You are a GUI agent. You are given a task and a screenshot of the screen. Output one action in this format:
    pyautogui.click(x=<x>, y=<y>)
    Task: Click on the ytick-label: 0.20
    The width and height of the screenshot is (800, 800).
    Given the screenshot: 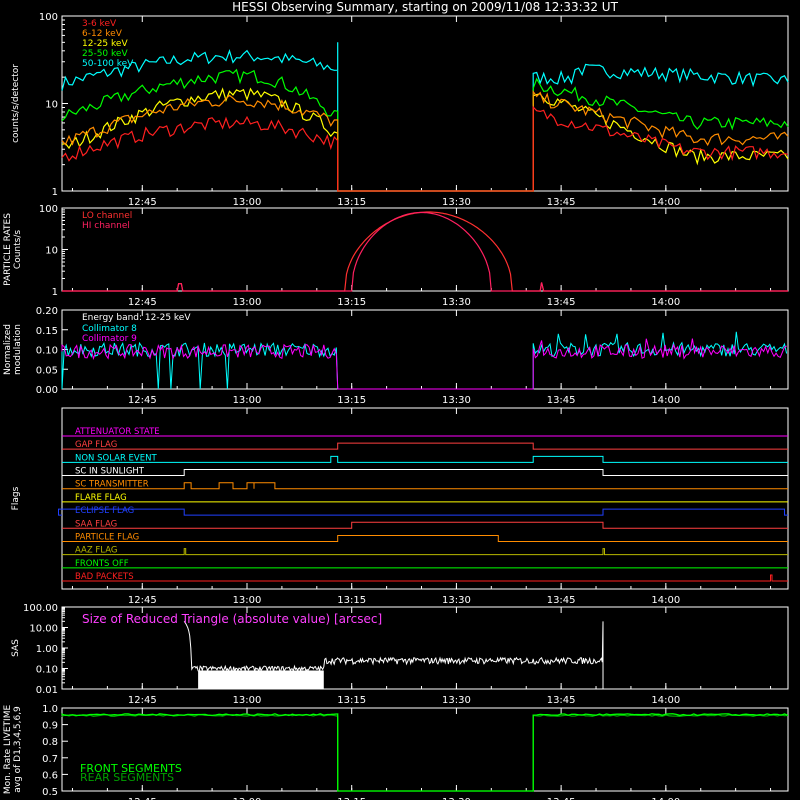 What is the action you would take?
    pyautogui.click(x=47, y=311)
    